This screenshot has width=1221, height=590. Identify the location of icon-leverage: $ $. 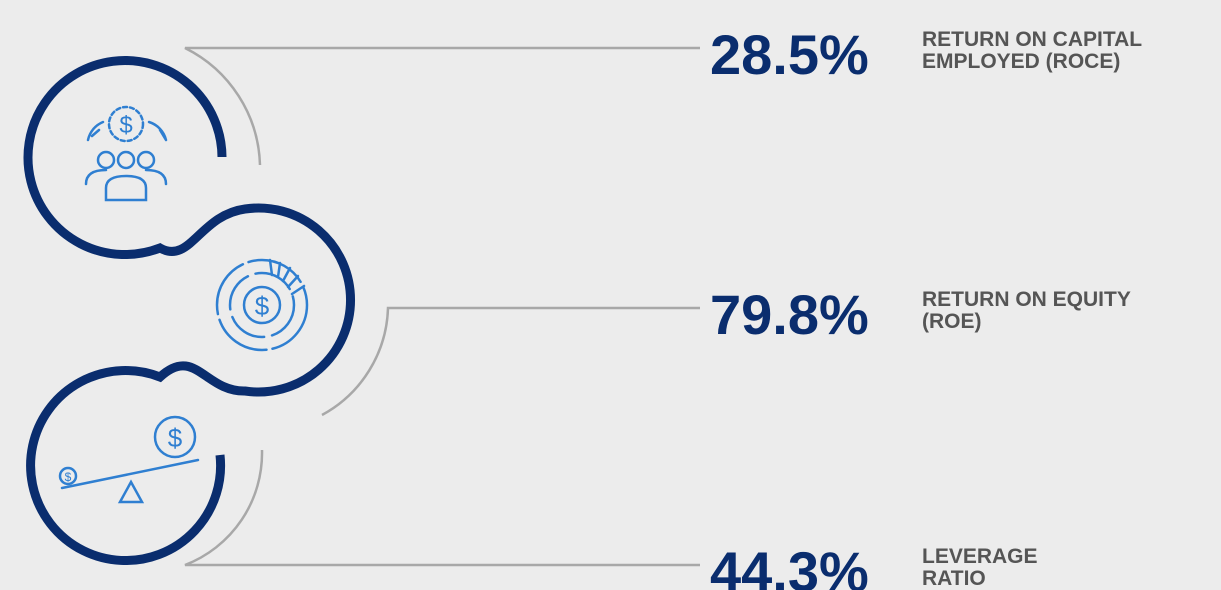
(129, 459).